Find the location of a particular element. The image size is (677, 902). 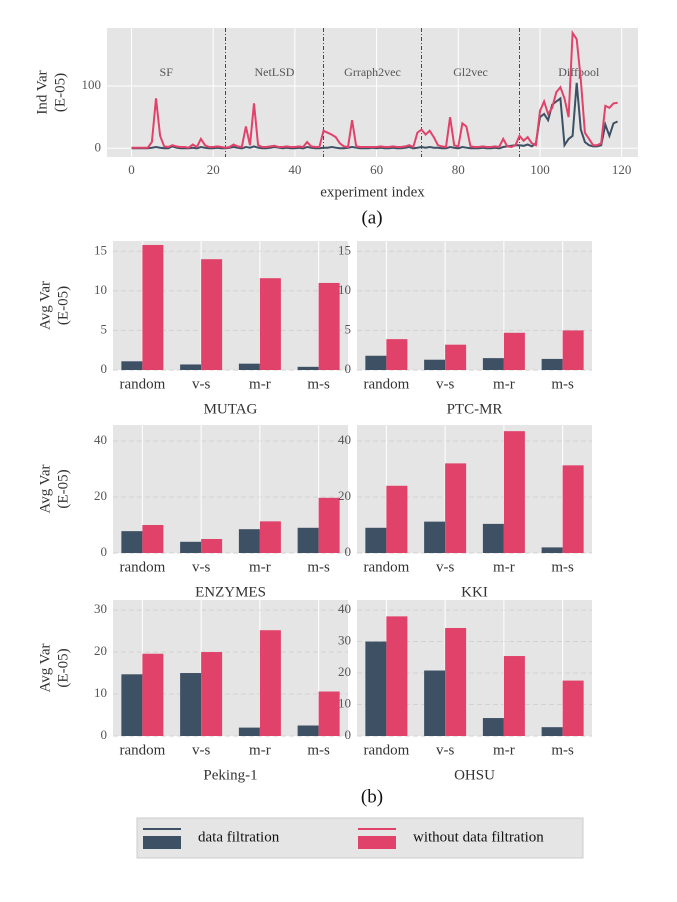

annotation: Gl2vec is located at coordinates (470, 72).